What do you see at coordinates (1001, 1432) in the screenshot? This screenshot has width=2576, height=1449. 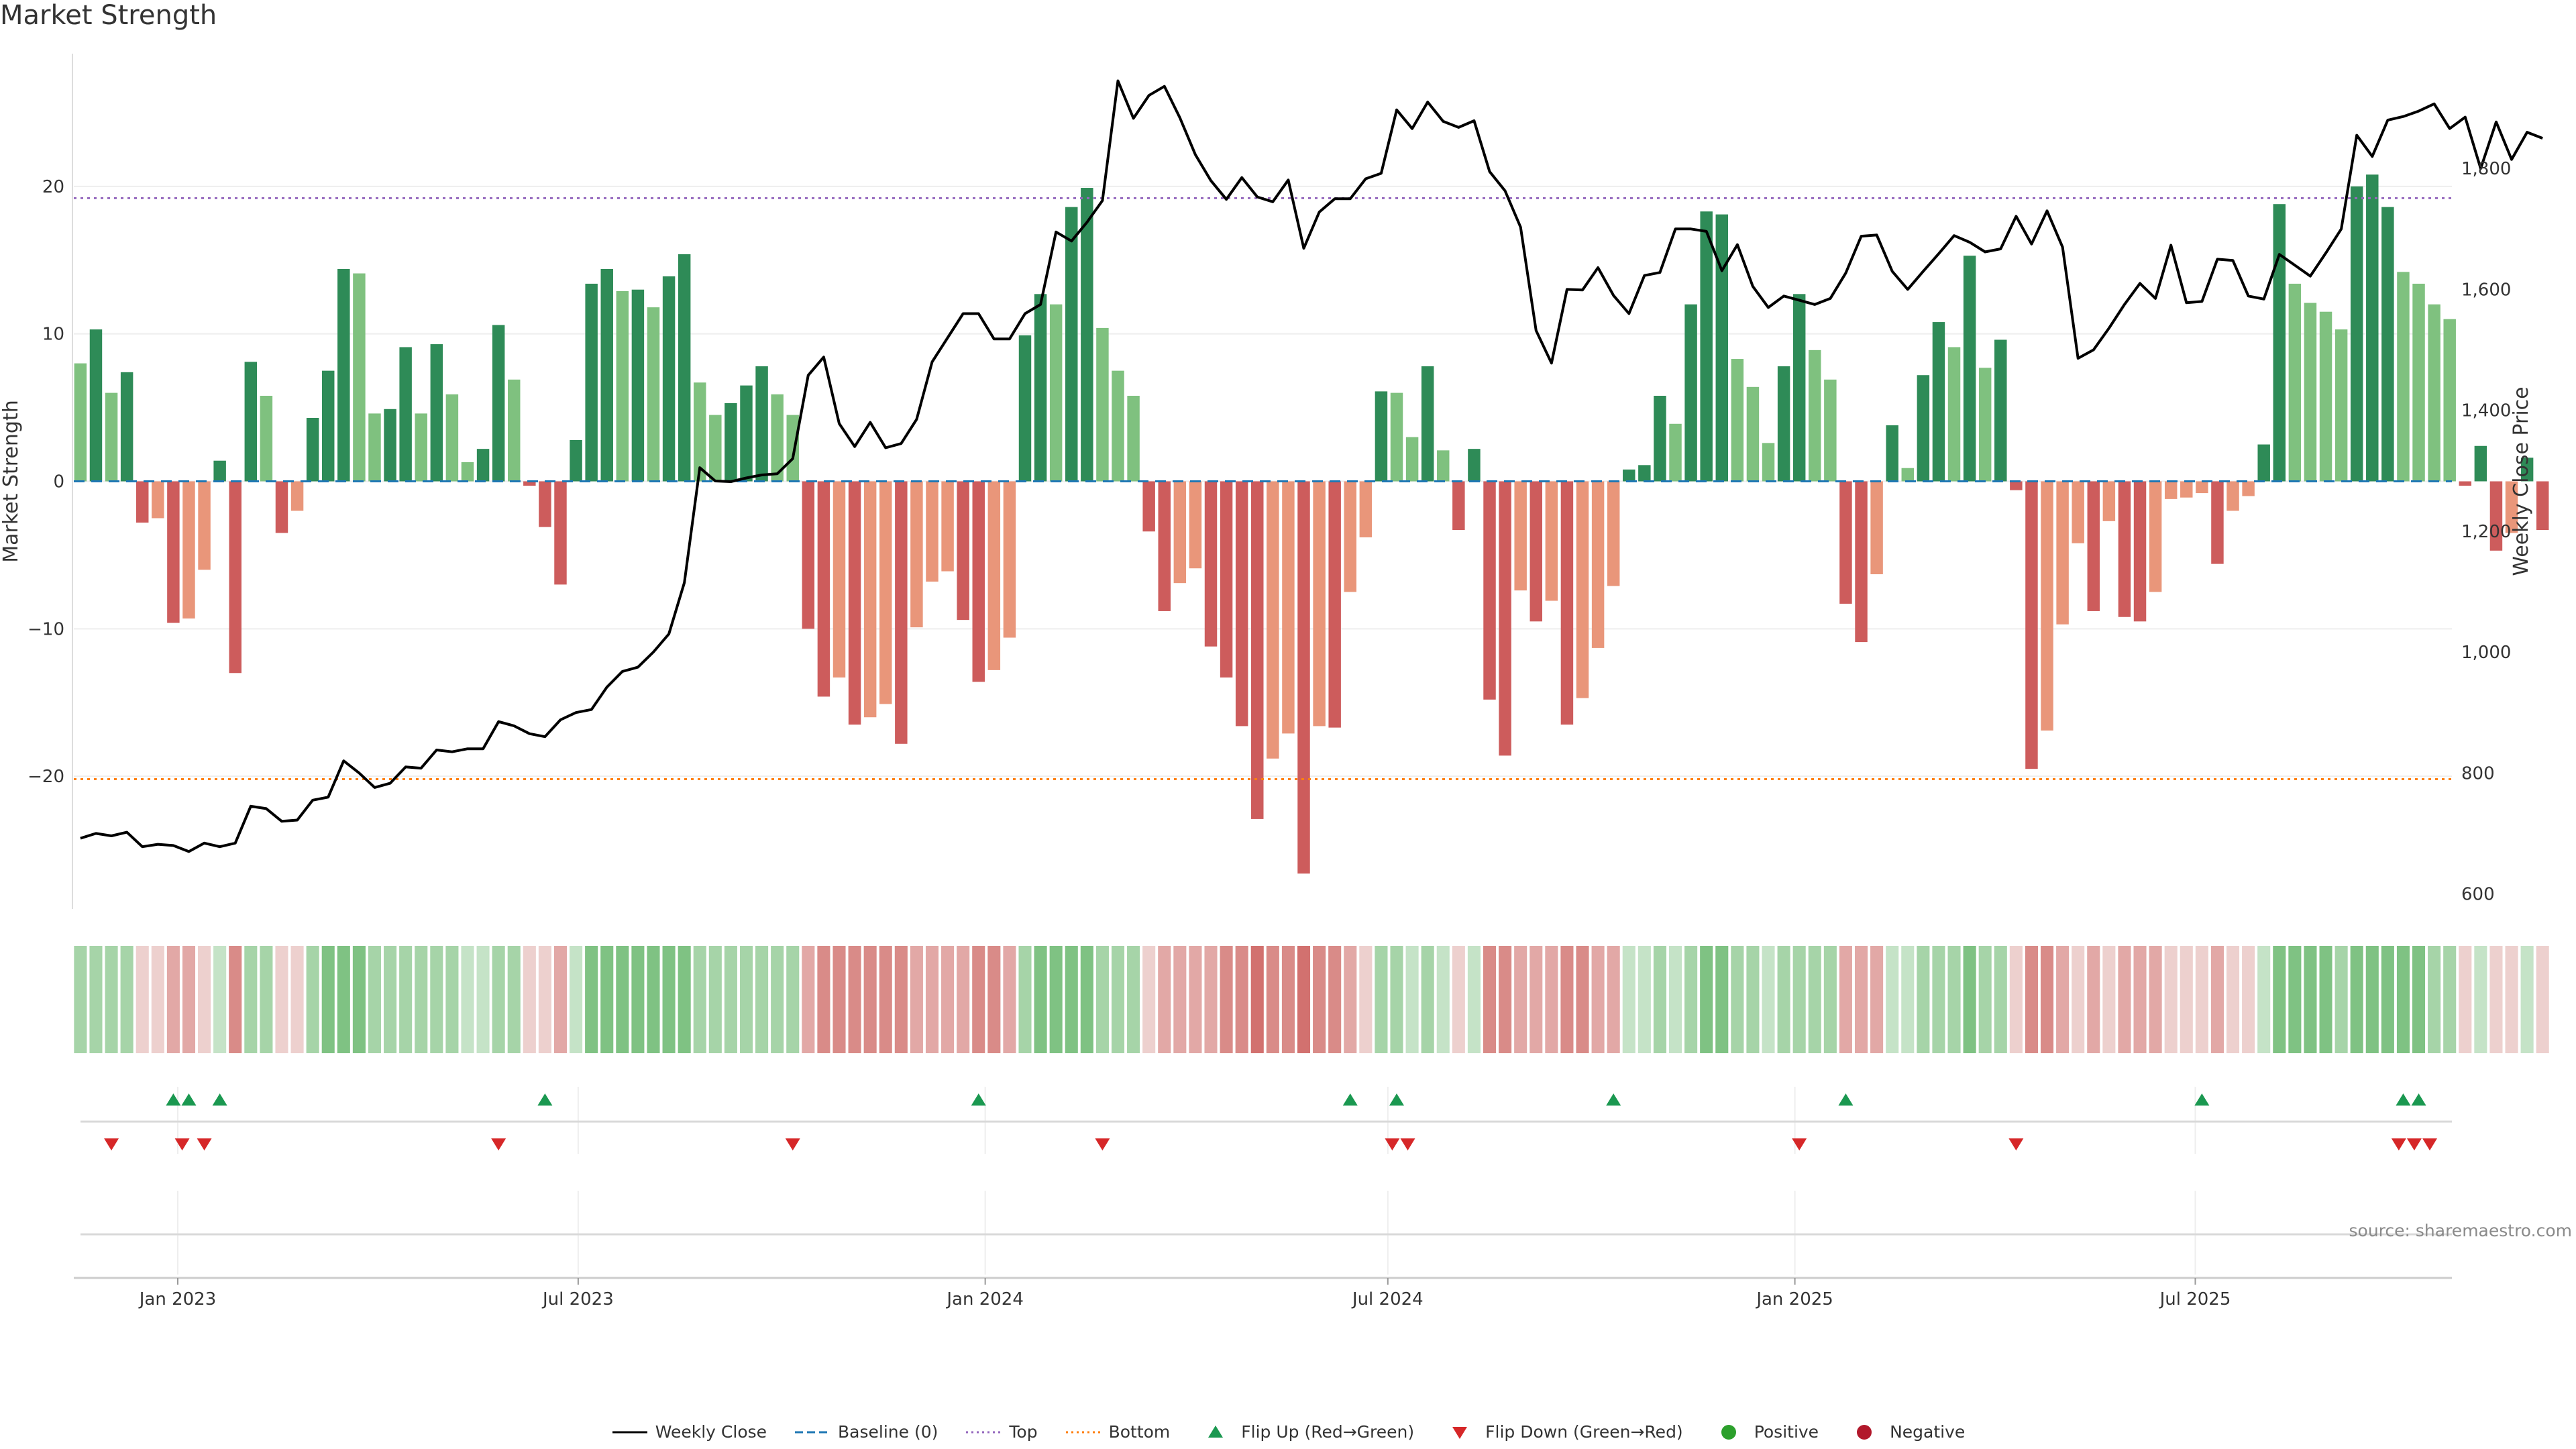 I see `legend-item-top: Top` at bounding box center [1001, 1432].